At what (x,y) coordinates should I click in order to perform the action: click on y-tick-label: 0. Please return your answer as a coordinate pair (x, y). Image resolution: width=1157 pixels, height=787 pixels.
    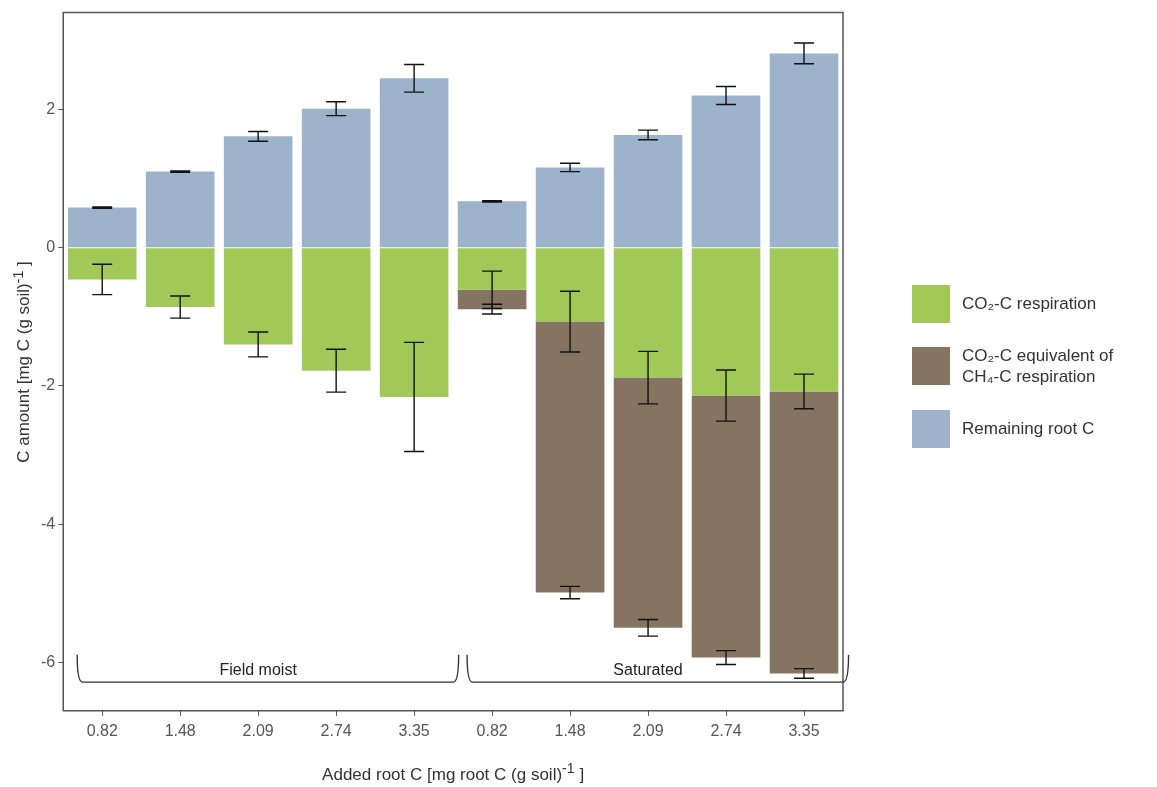
    Looking at the image, I should click on (51, 247).